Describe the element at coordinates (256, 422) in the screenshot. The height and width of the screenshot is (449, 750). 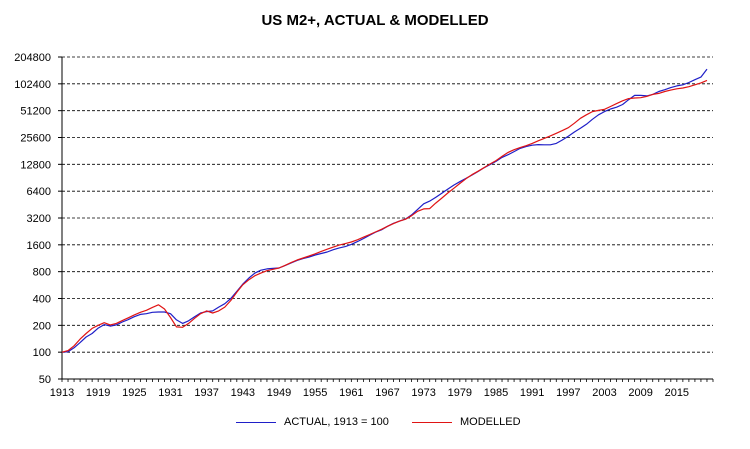
I see `legend-swatch-actual` at that location.